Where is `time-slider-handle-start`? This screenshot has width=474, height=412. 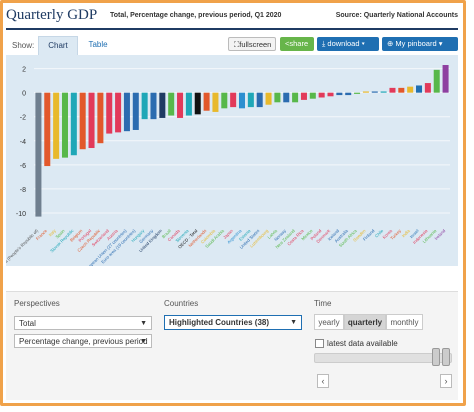 time-slider-handle-start is located at coordinates (436, 357).